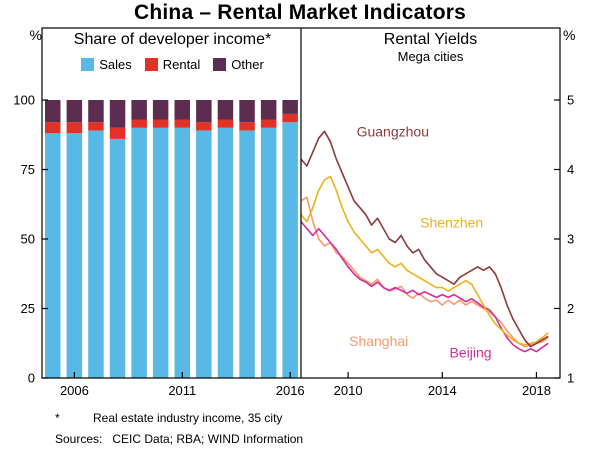 This screenshot has height=460, width=600. I want to click on legend-item-other: Other, so click(238, 64).